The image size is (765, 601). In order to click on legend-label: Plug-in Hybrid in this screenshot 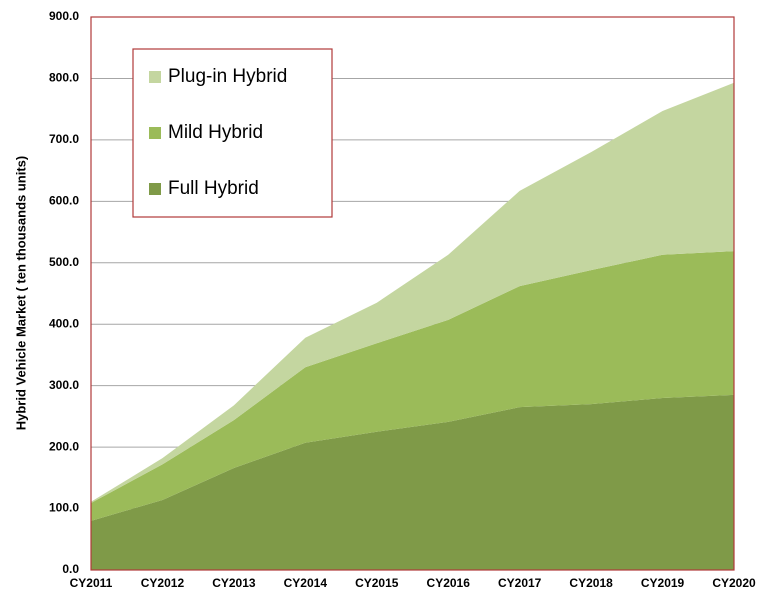, I will do `click(227, 76)`.